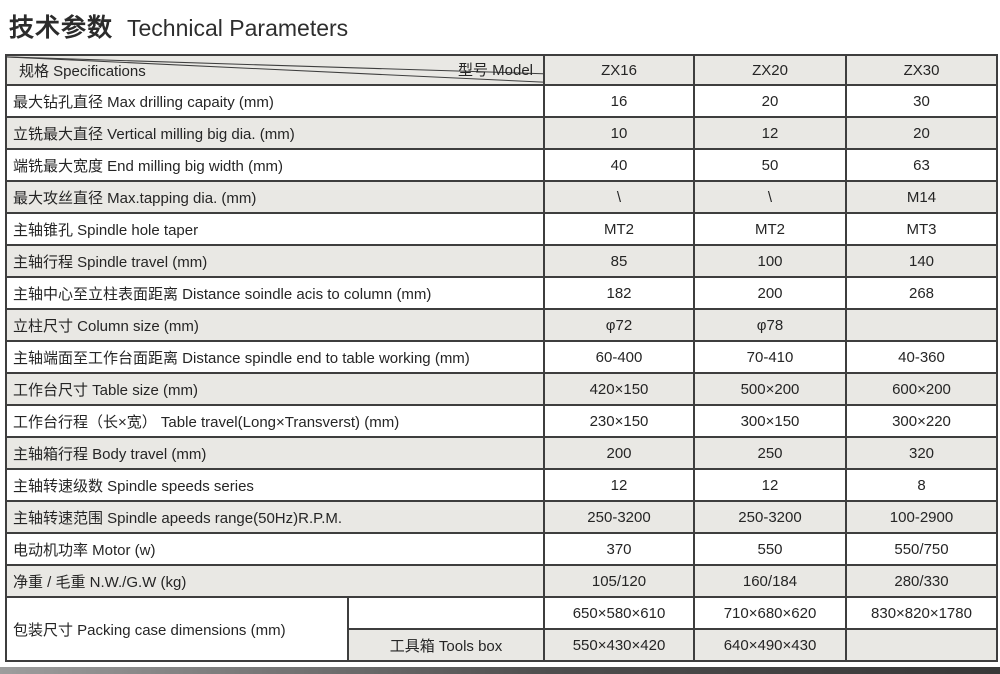  I want to click on page-bottom-strip, so click(500, 670).